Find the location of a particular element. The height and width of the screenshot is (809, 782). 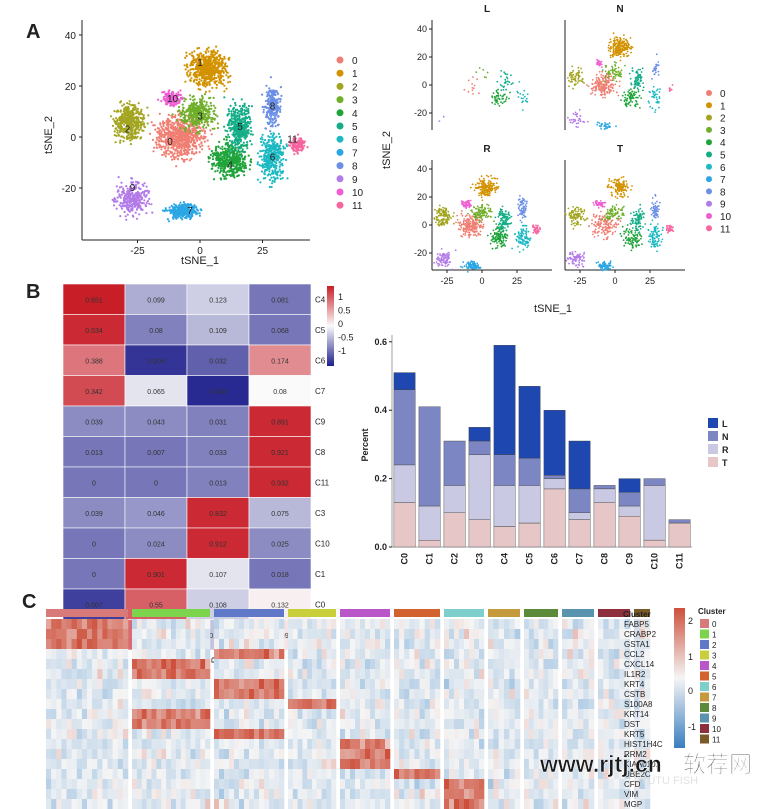

bar-legend-swatch is located at coordinates (713, 436).